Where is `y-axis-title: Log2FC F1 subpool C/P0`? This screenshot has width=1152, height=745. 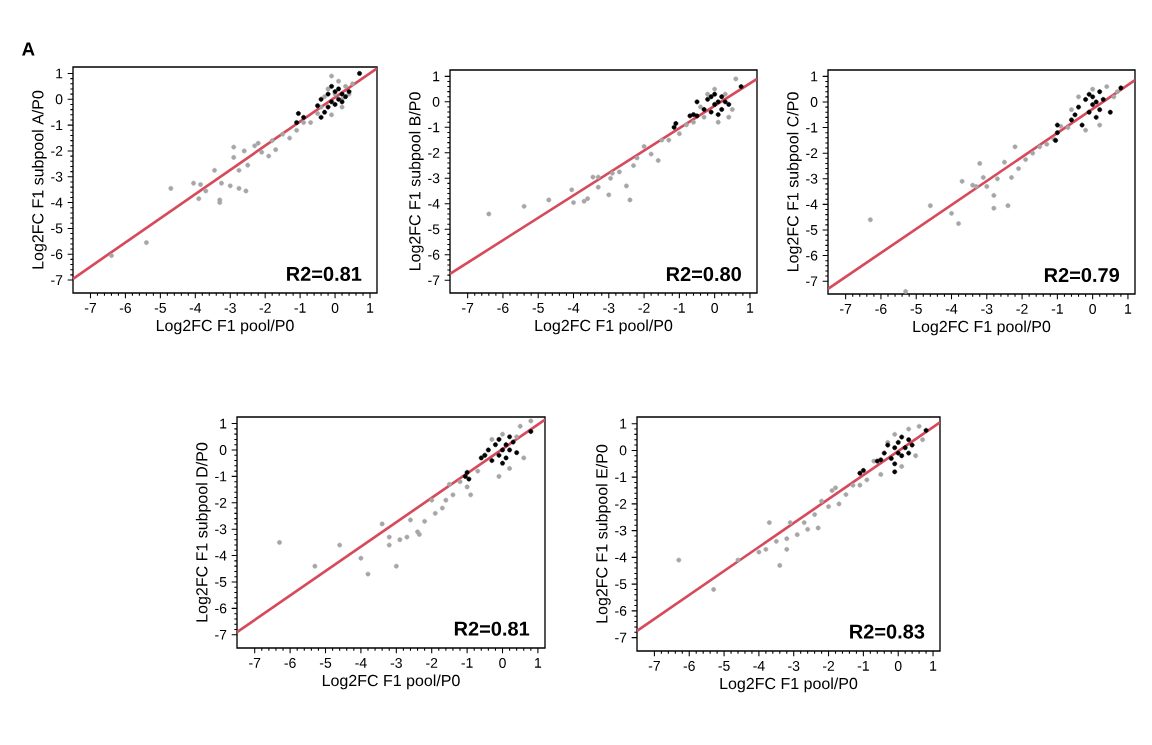 y-axis-title: Log2FC F1 subpool C/P0 is located at coordinates (794, 181).